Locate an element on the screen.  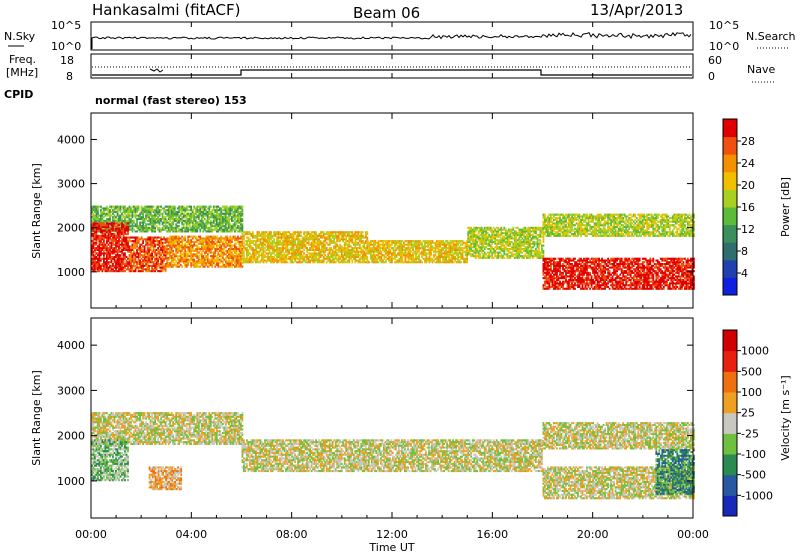
noise-left-label: N.Sky is located at coordinates (20, 36).